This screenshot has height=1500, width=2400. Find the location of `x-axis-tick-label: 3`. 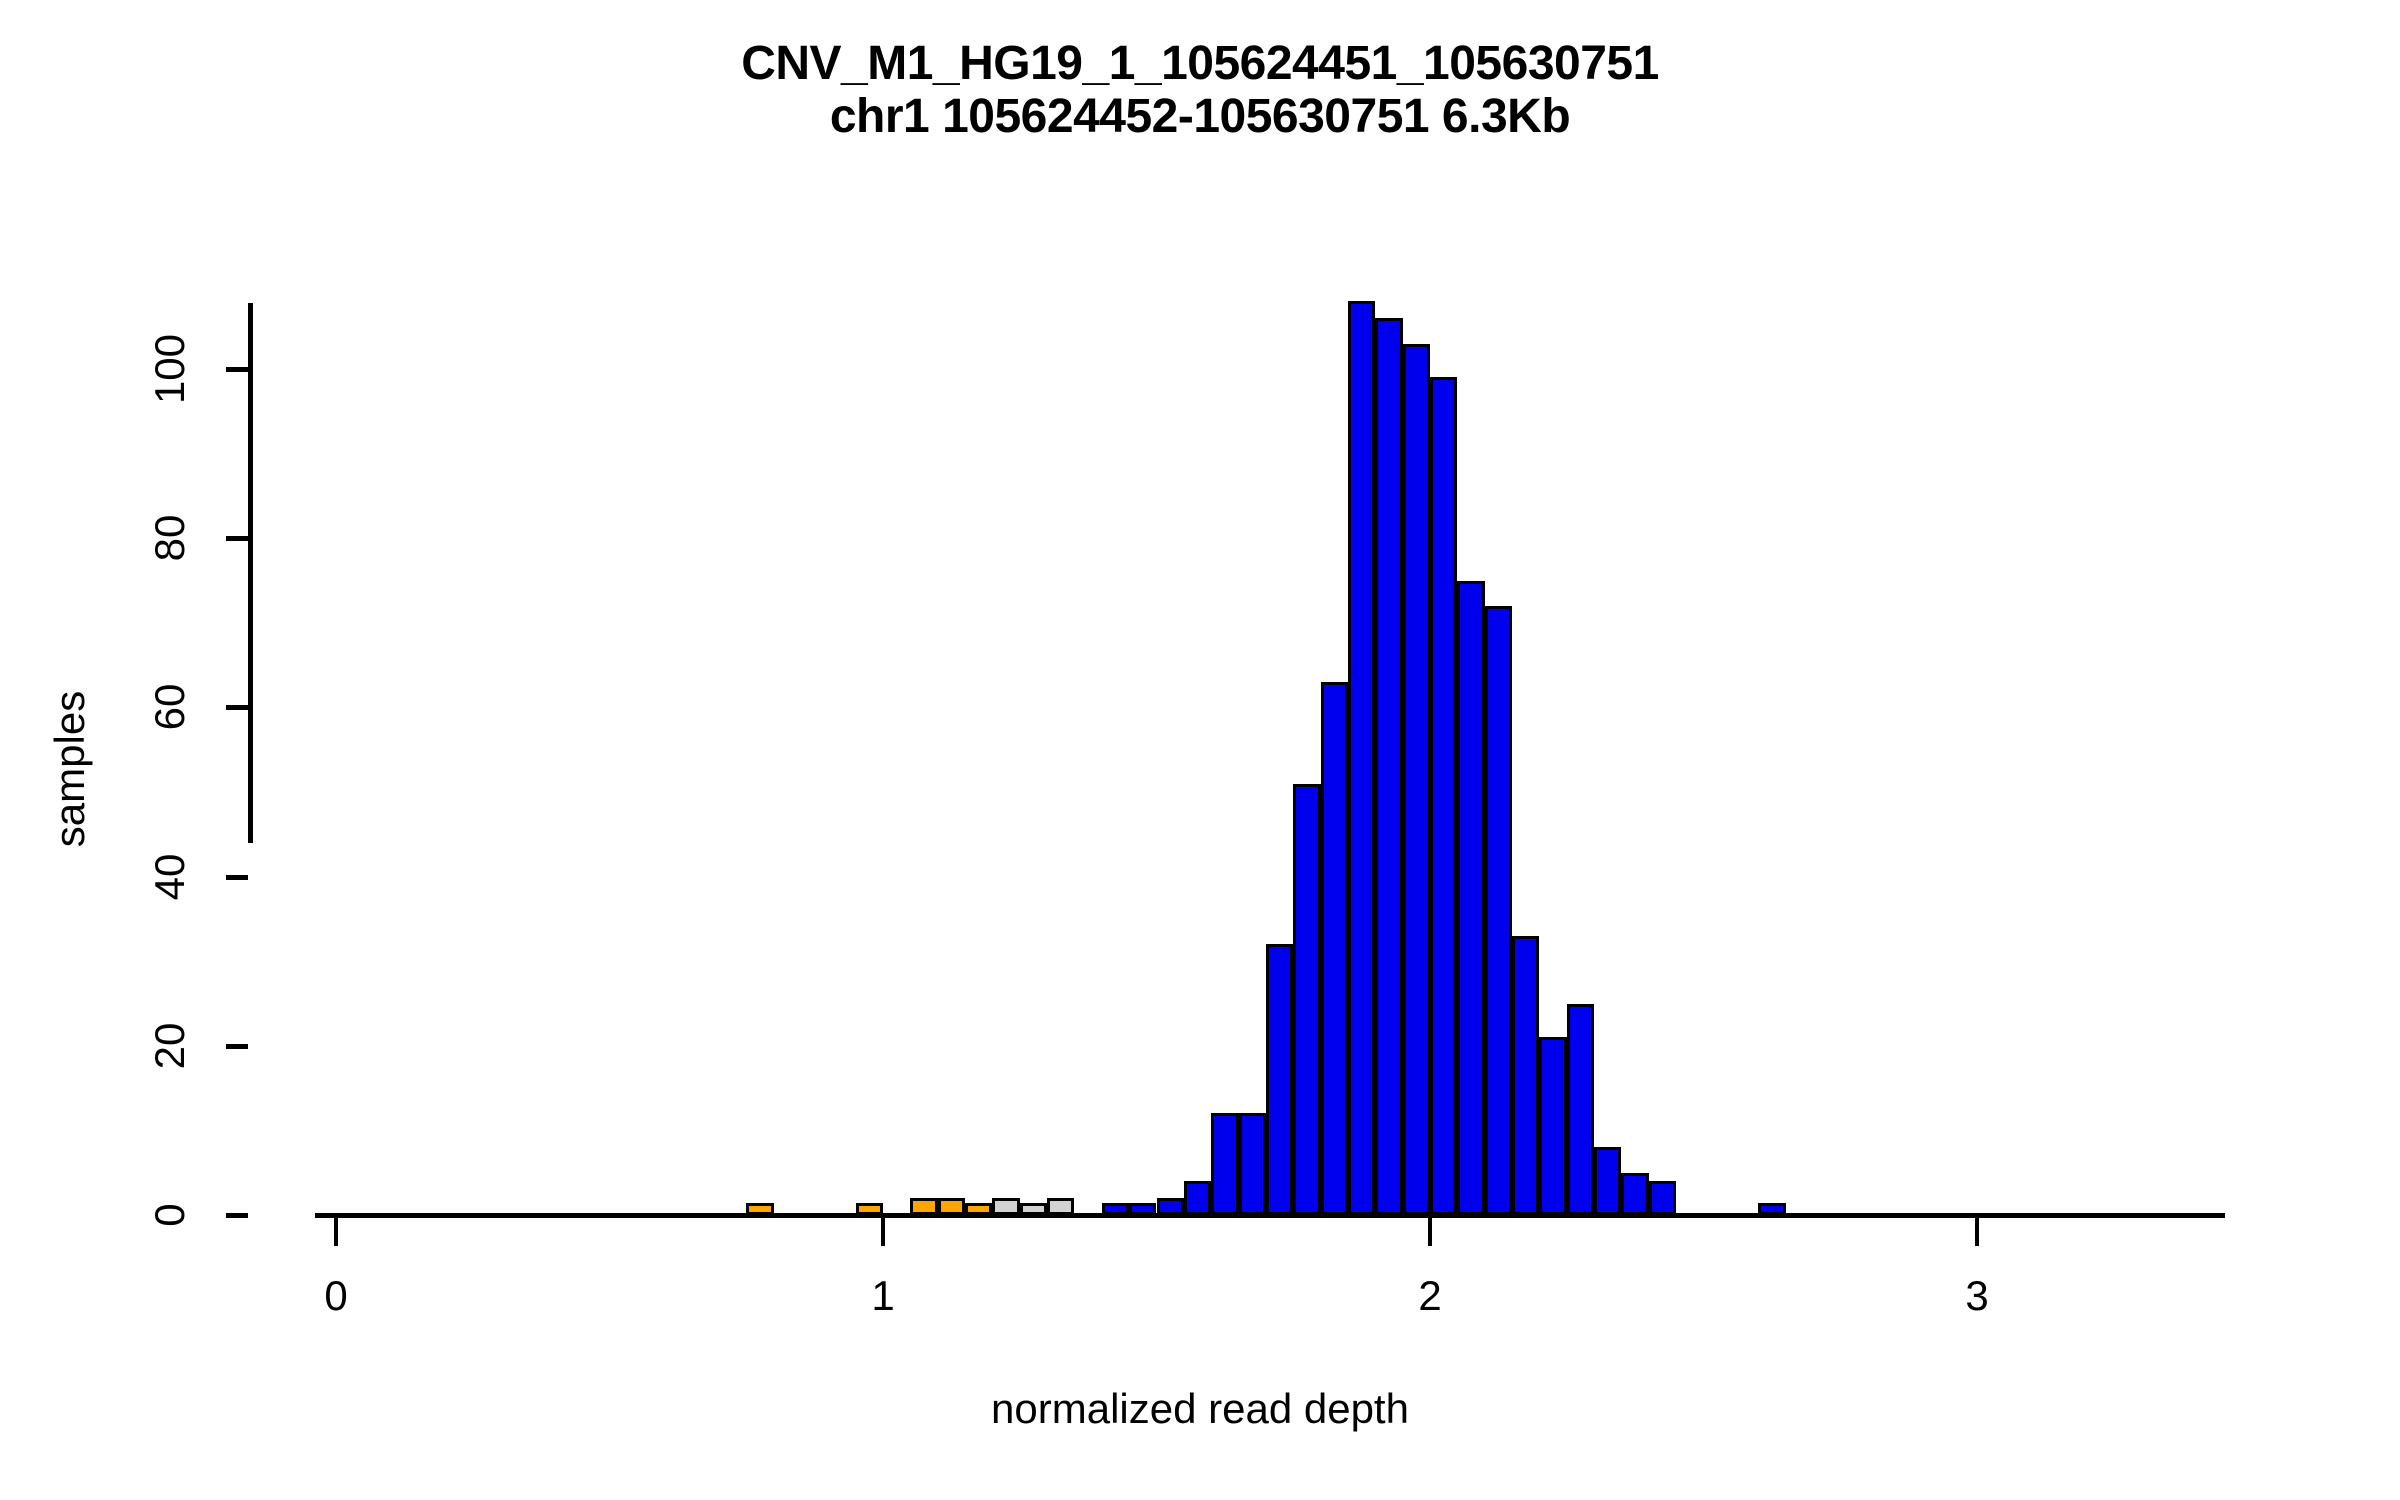

x-axis-tick-label: 3 is located at coordinates (1977, 1295).